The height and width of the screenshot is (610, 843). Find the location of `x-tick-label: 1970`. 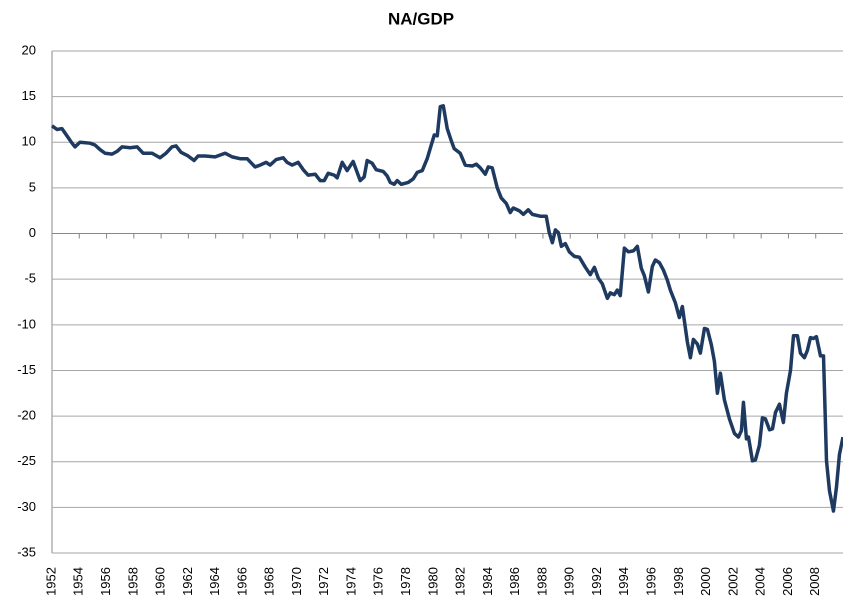

x-tick-label: 1970 is located at coordinates (296, 581).